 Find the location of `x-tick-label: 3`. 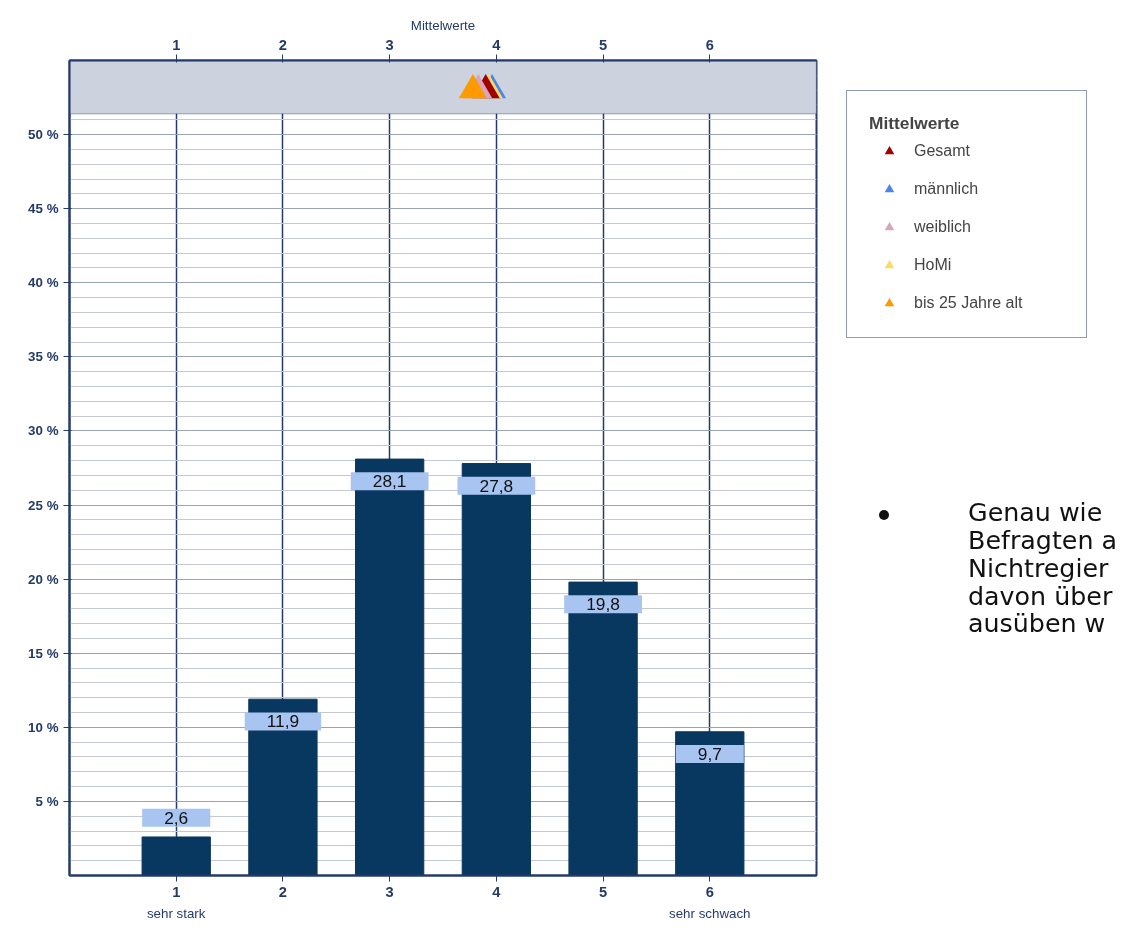

x-tick-label: 3 is located at coordinates (389, 44).